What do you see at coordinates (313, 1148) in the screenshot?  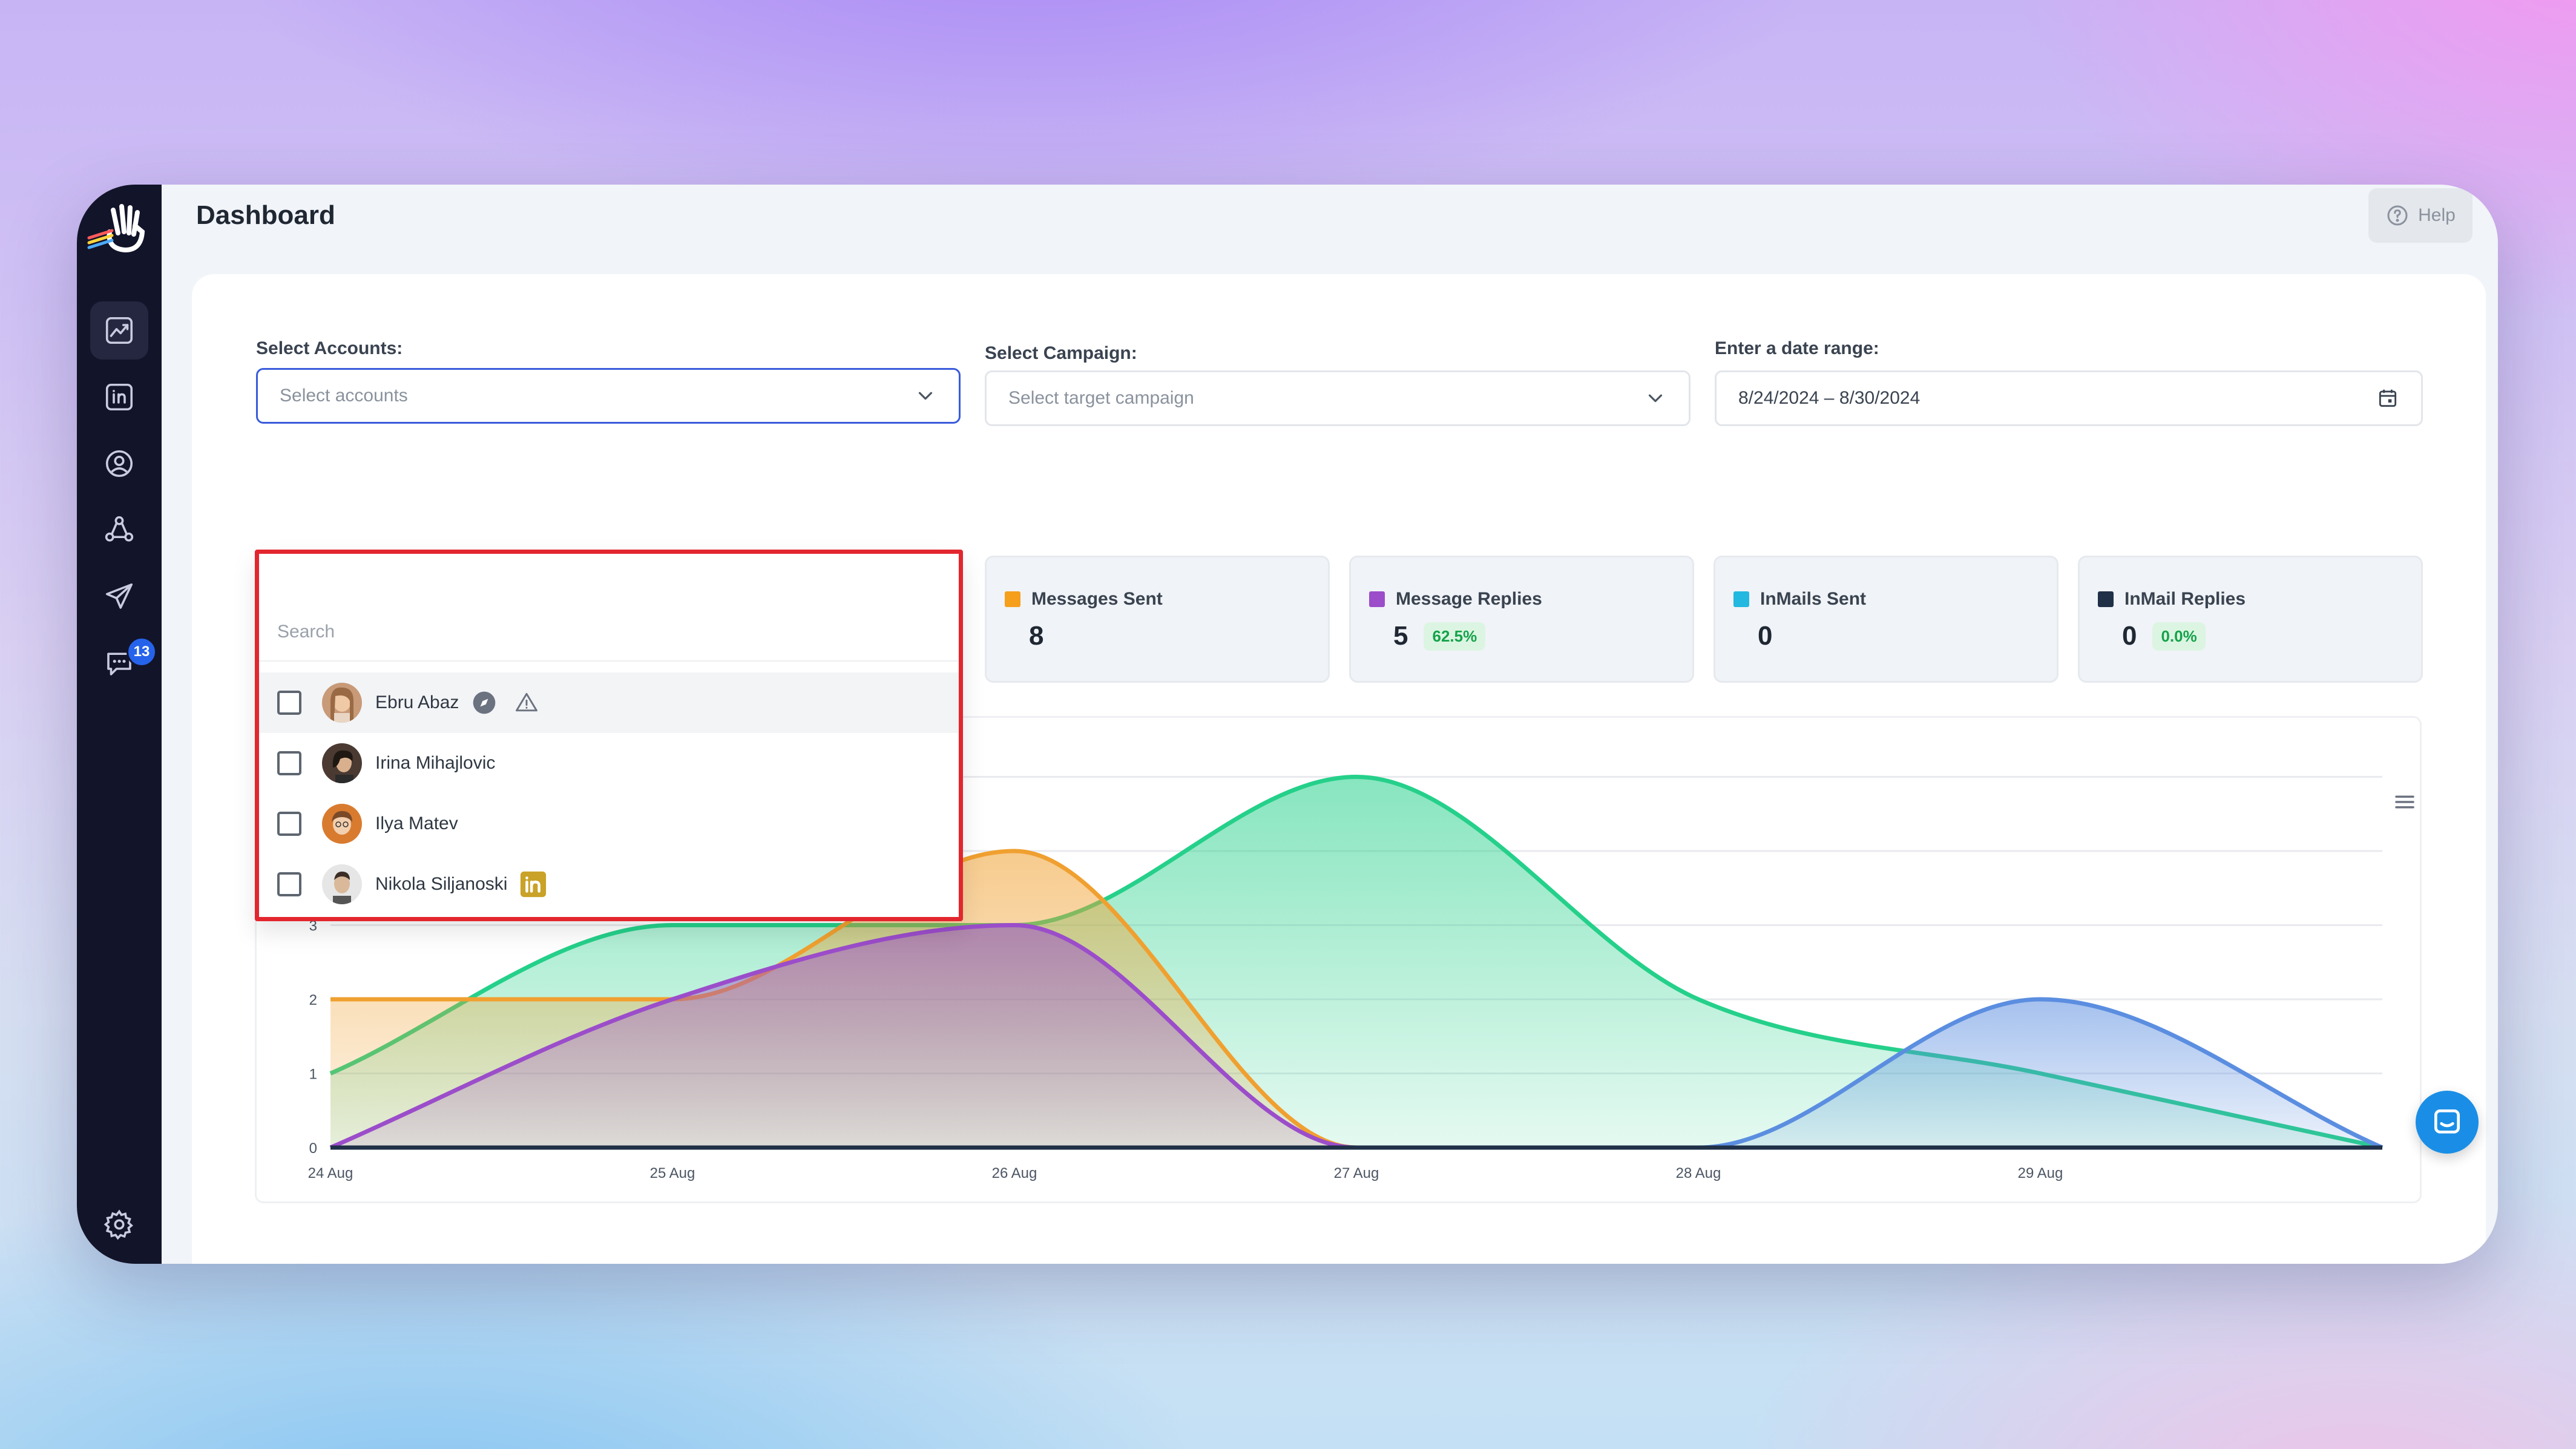 I see `y-tick-label: 0` at bounding box center [313, 1148].